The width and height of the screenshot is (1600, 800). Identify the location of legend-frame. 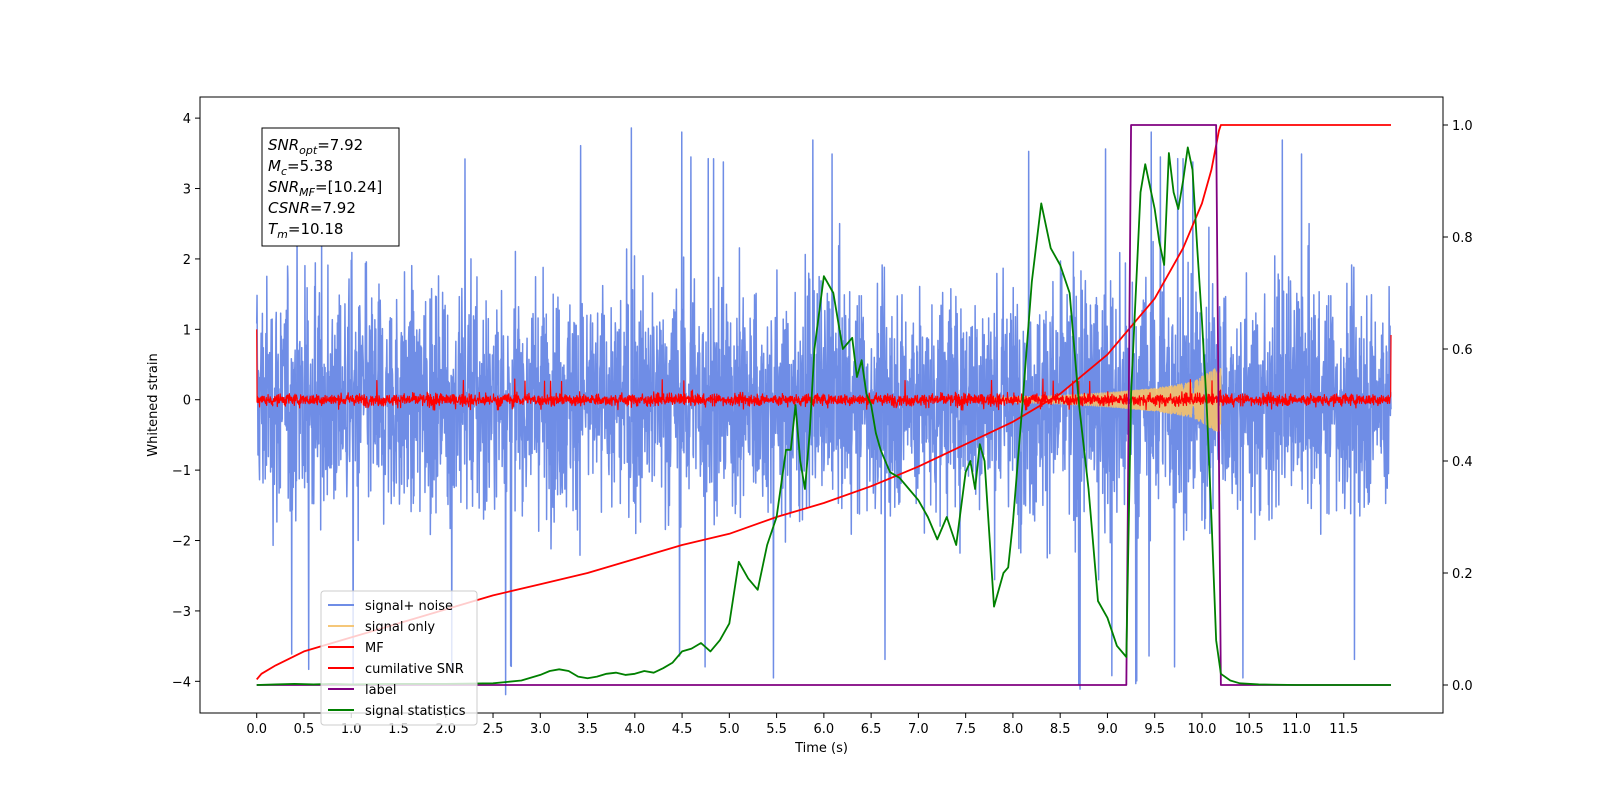
(399, 658).